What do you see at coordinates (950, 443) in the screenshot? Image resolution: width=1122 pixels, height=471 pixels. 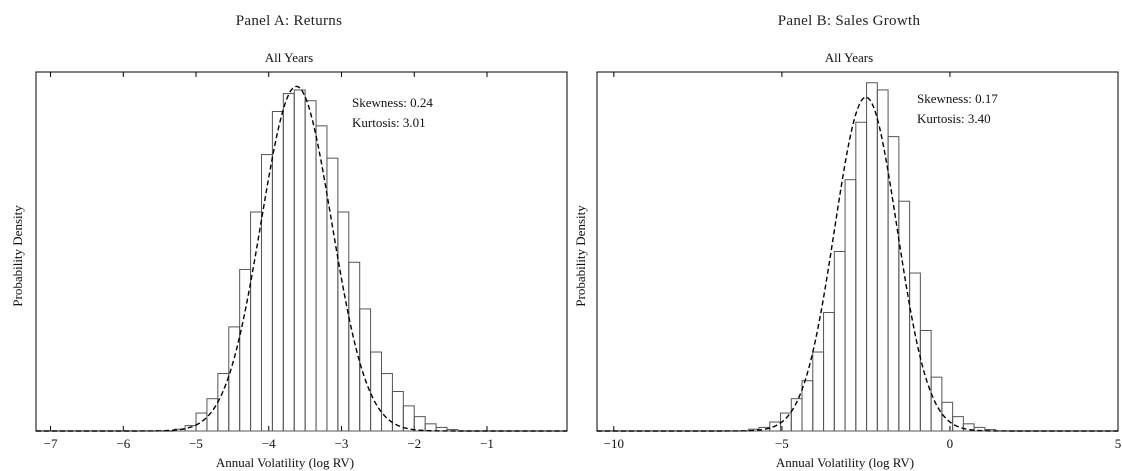 I see `panel-b-x-tick-label: 0` at bounding box center [950, 443].